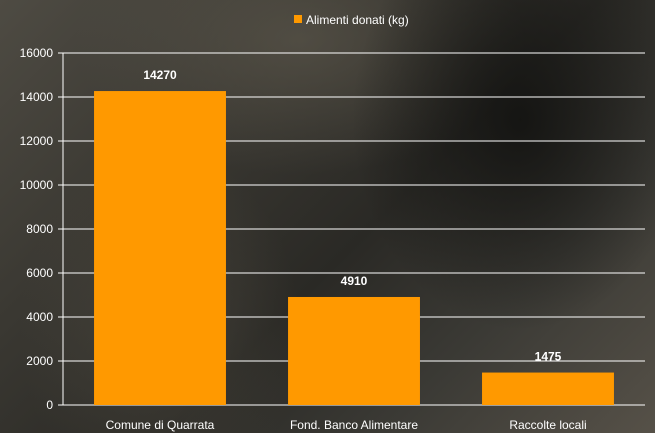 Image resolution: width=655 pixels, height=433 pixels. Describe the element at coordinates (49, 405) in the screenshot. I see `y-tick-label: 0` at that location.